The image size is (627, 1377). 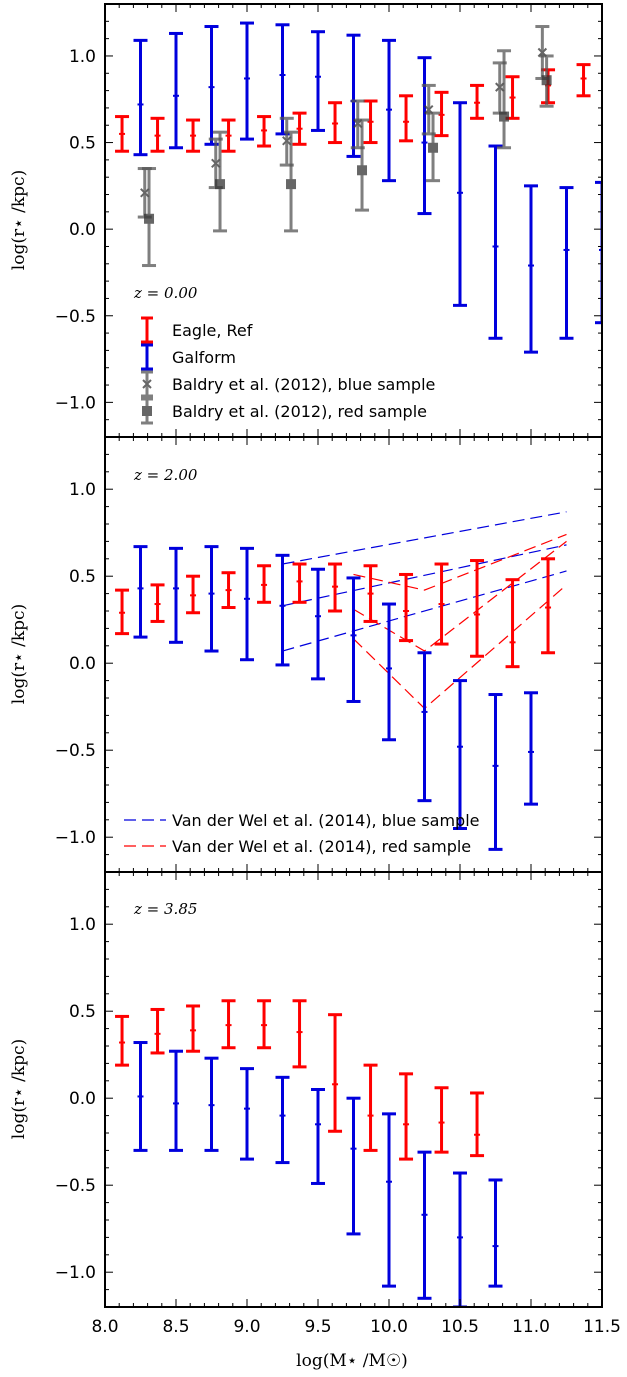 I want to click on x-tick-label: 11.5, so click(x=602, y=1327).